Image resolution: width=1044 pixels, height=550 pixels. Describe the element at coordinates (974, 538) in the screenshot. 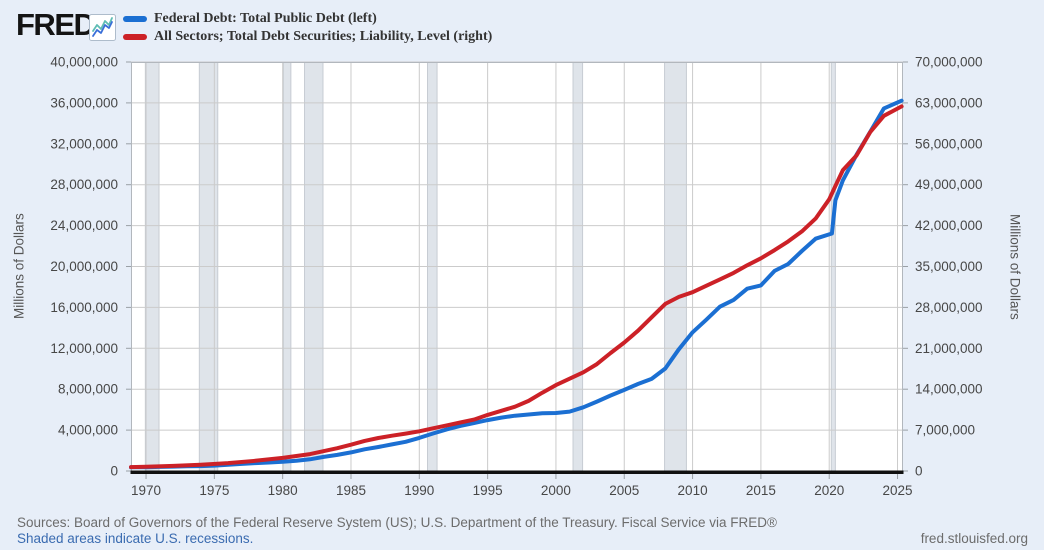

I see `site-url: fred.stlouisfed.org` at that location.